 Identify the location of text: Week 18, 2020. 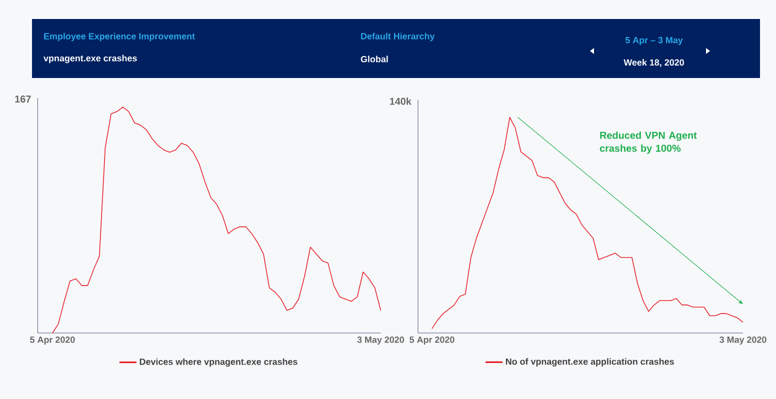
(654, 63).